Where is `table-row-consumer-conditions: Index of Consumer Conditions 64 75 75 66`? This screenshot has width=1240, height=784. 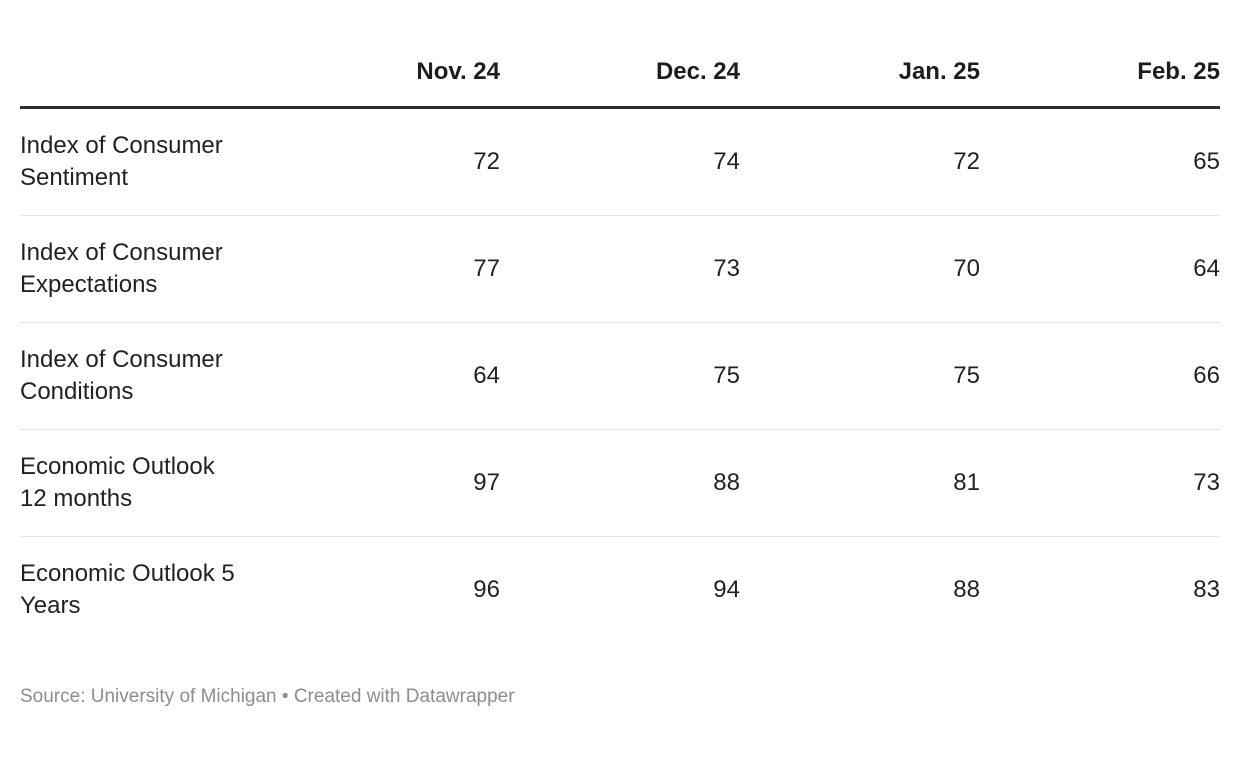 table-row-consumer-conditions: Index of Consumer Conditions 64 75 75 66 is located at coordinates (620, 376).